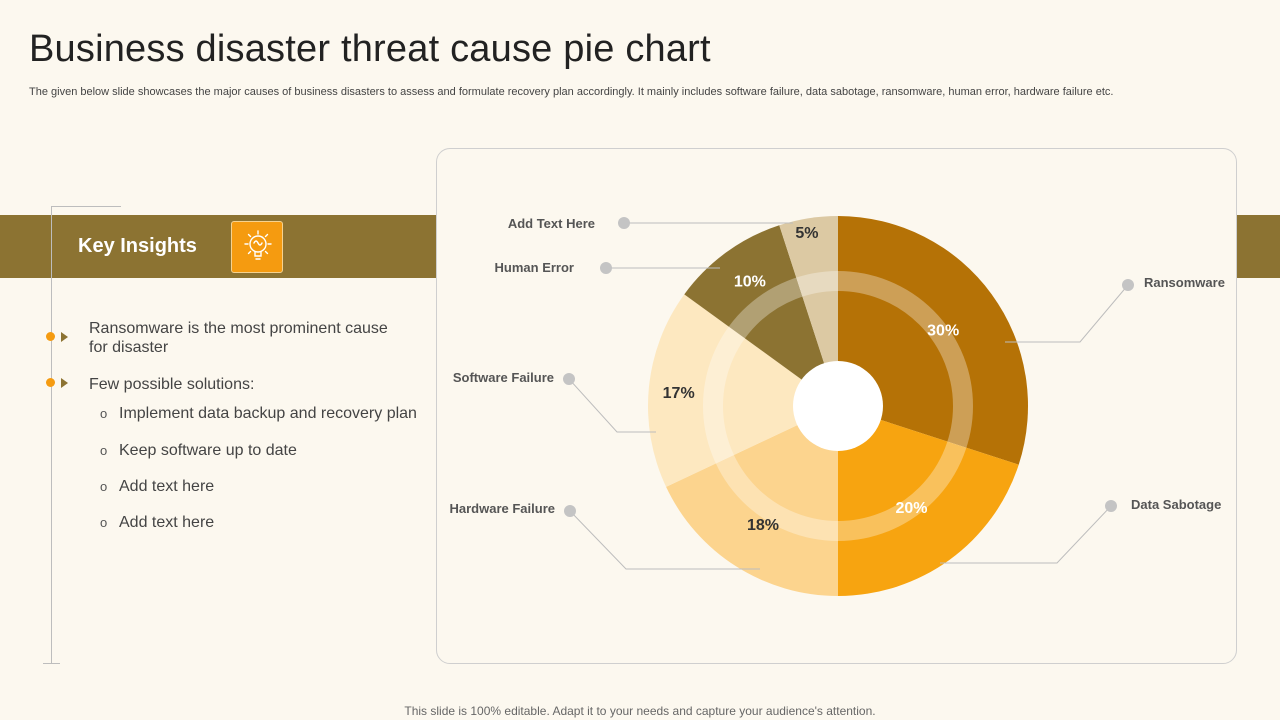 The width and height of the screenshot is (1280, 720). Describe the element at coordinates (750, 282) in the screenshot. I see `data-label: 10%` at that location.